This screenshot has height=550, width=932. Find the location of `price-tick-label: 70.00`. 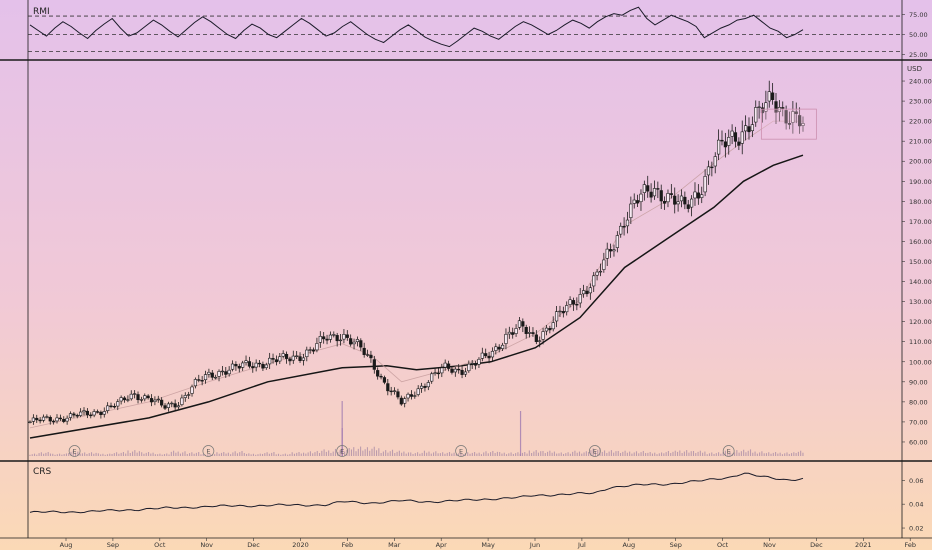

price-tick-label: 70.00 is located at coordinates (918, 422).